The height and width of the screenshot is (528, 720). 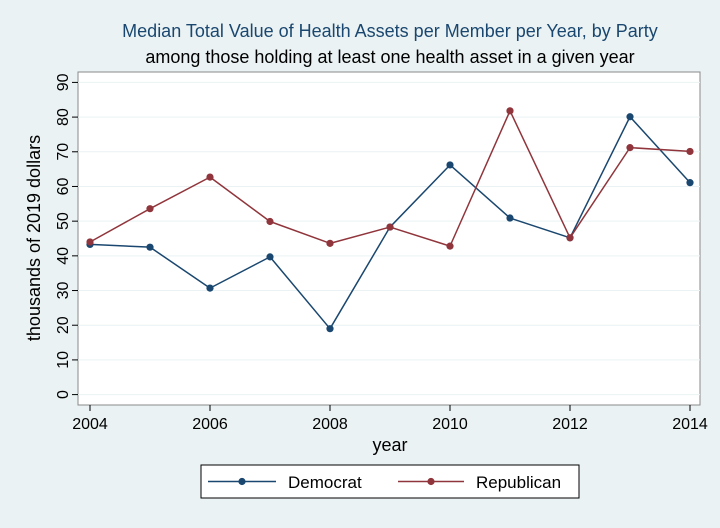 What do you see at coordinates (90, 424) in the screenshot?
I see `x-tick-label-2004: 2004` at bounding box center [90, 424].